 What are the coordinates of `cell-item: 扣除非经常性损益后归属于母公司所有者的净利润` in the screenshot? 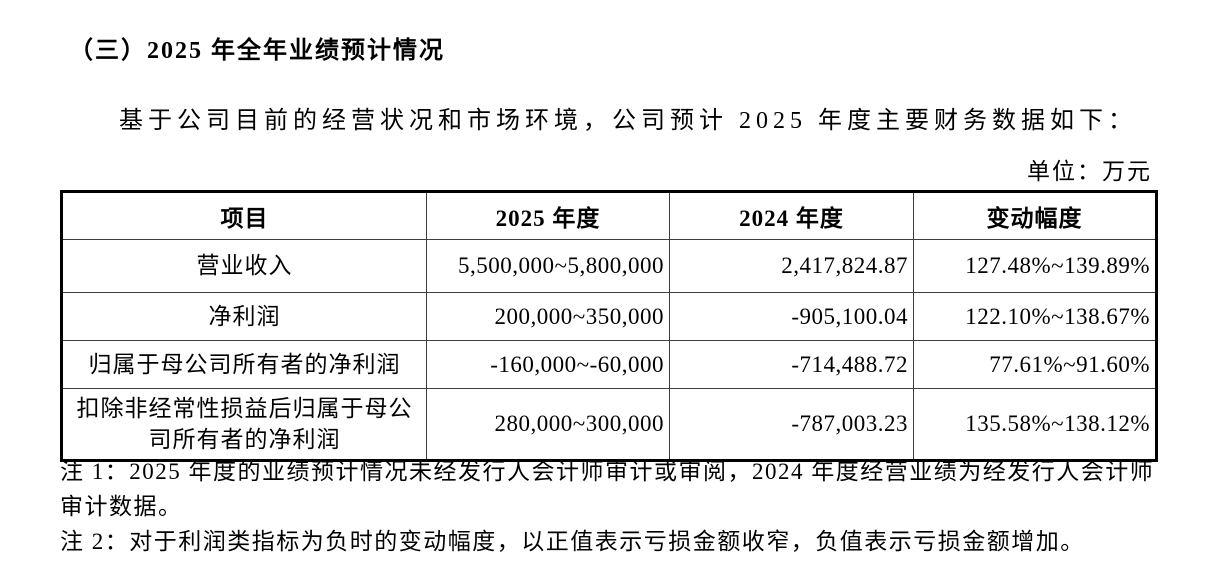 It's located at (244, 424).